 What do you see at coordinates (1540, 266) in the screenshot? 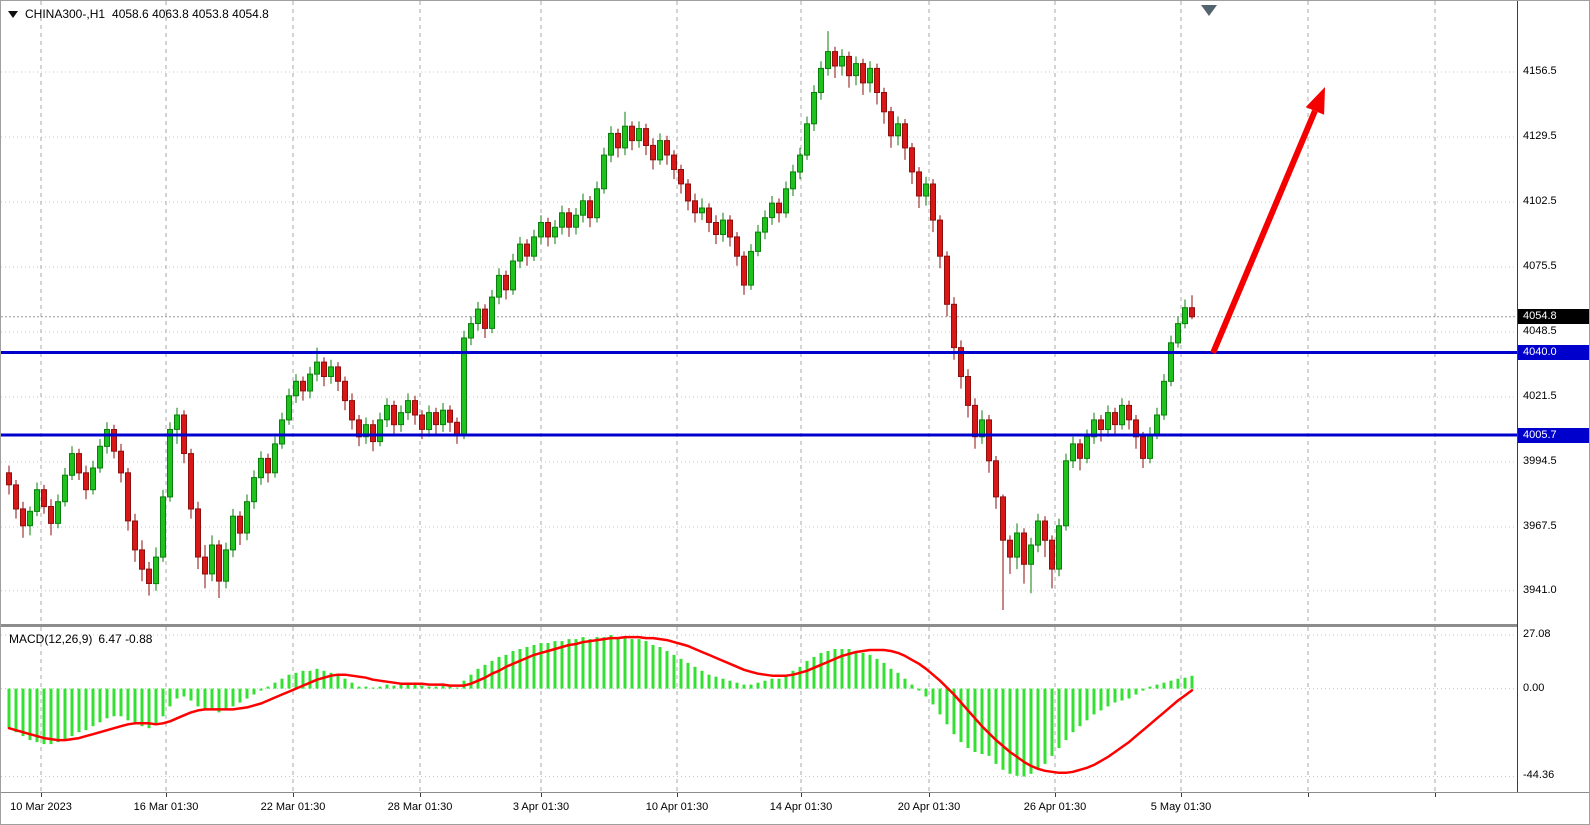
I see `price-tick-label: 4075.5` at bounding box center [1540, 266].